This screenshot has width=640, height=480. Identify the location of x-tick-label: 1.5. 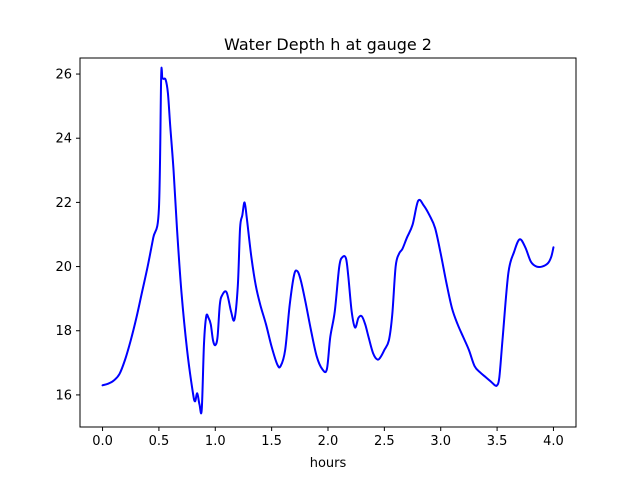
(271, 441).